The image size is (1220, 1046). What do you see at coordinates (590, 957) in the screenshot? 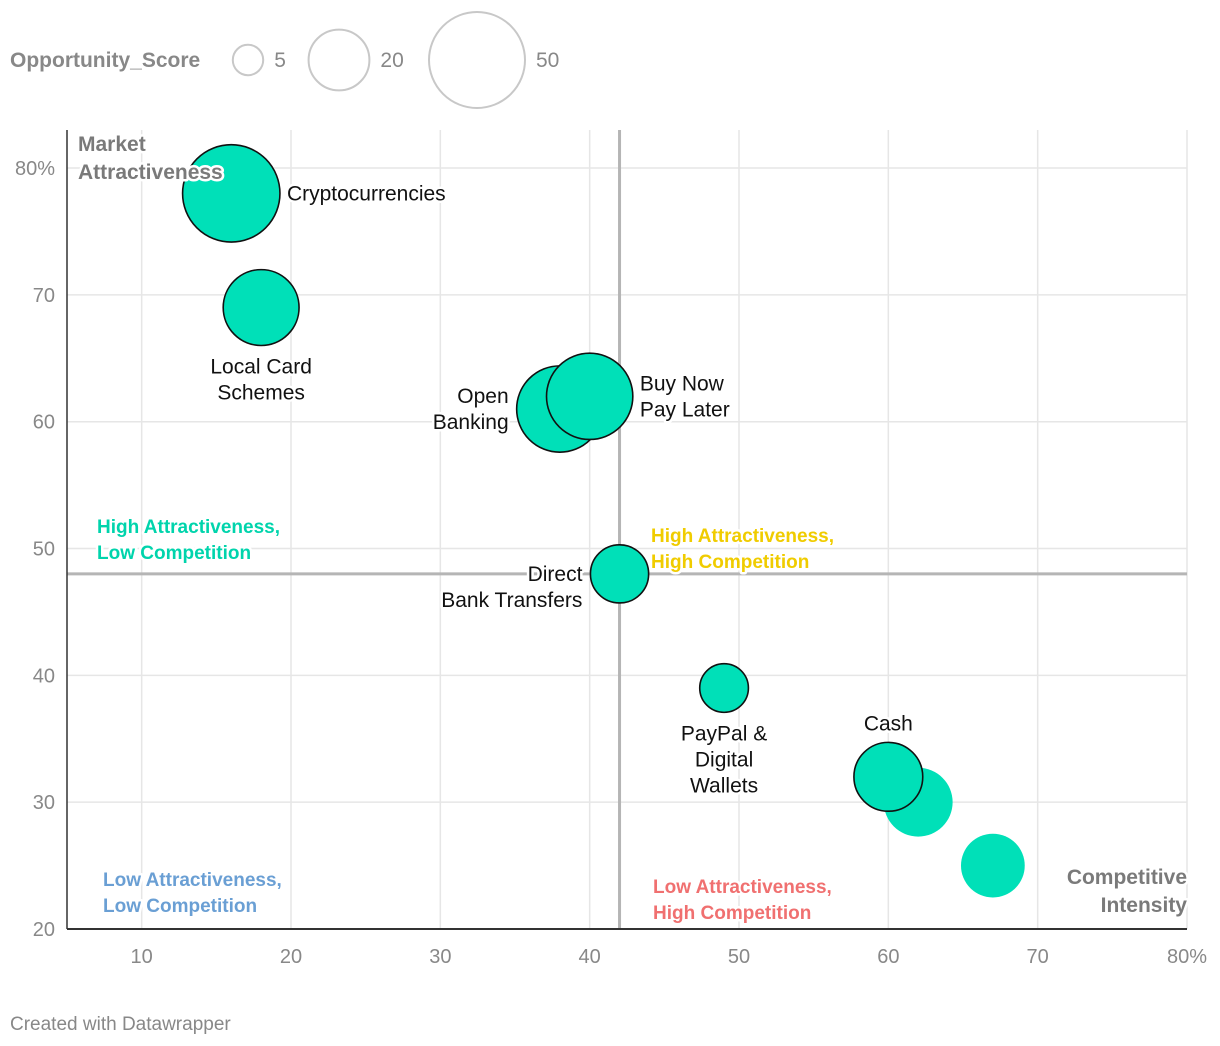
I see `x-tick-label-40: 40` at bounding box center [590, 957].